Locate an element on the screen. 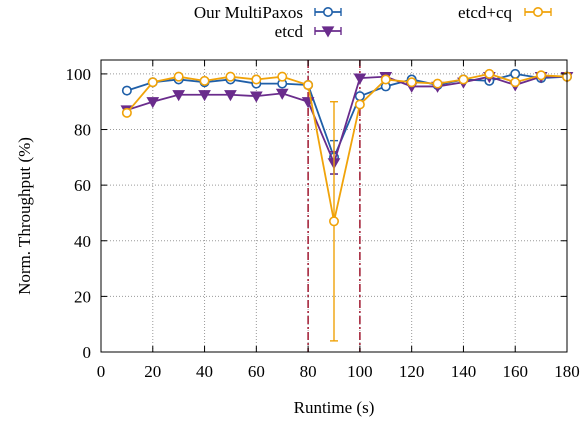 Image resolution: width=583 pixels, height=424 pixels. x-tick-label: 180 is located at coordinates (567, 371).